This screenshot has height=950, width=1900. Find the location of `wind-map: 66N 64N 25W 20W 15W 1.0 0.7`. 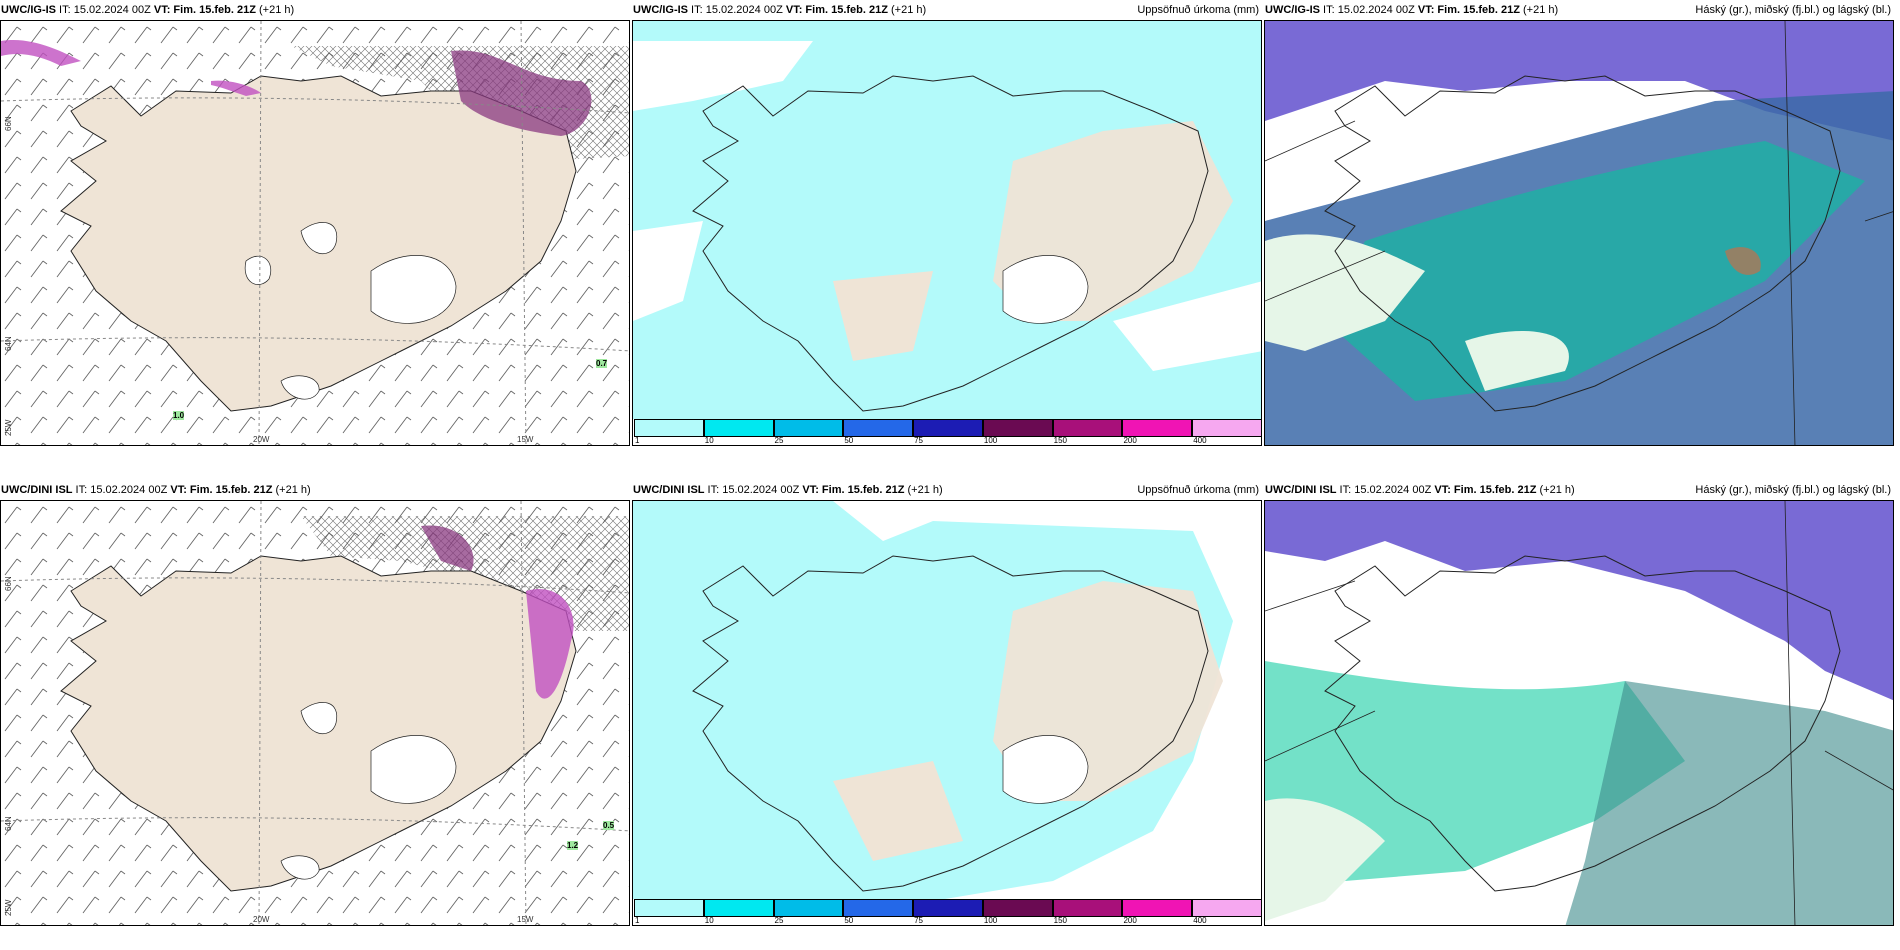

wind-map: 66N 64N 25W 20W 15W 1.0 0.7 is located at coordinates (315, 233).